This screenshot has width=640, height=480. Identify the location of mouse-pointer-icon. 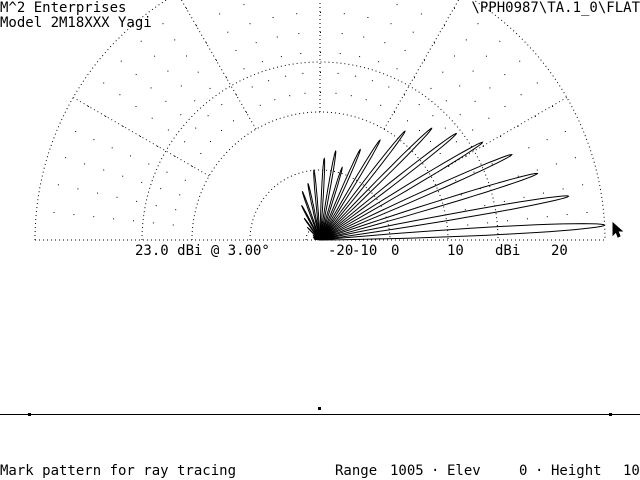
(618, 230).